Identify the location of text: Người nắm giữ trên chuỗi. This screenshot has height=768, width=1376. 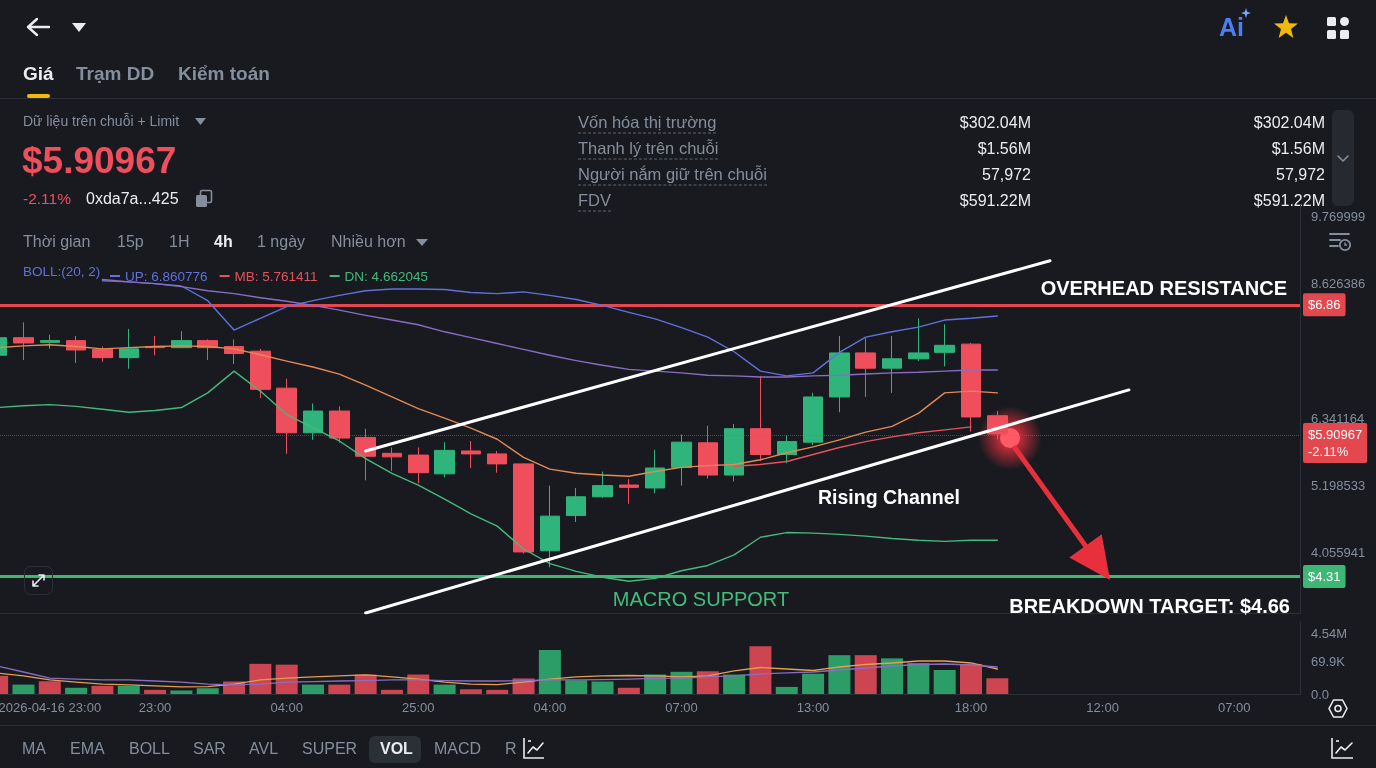
(672, 175).